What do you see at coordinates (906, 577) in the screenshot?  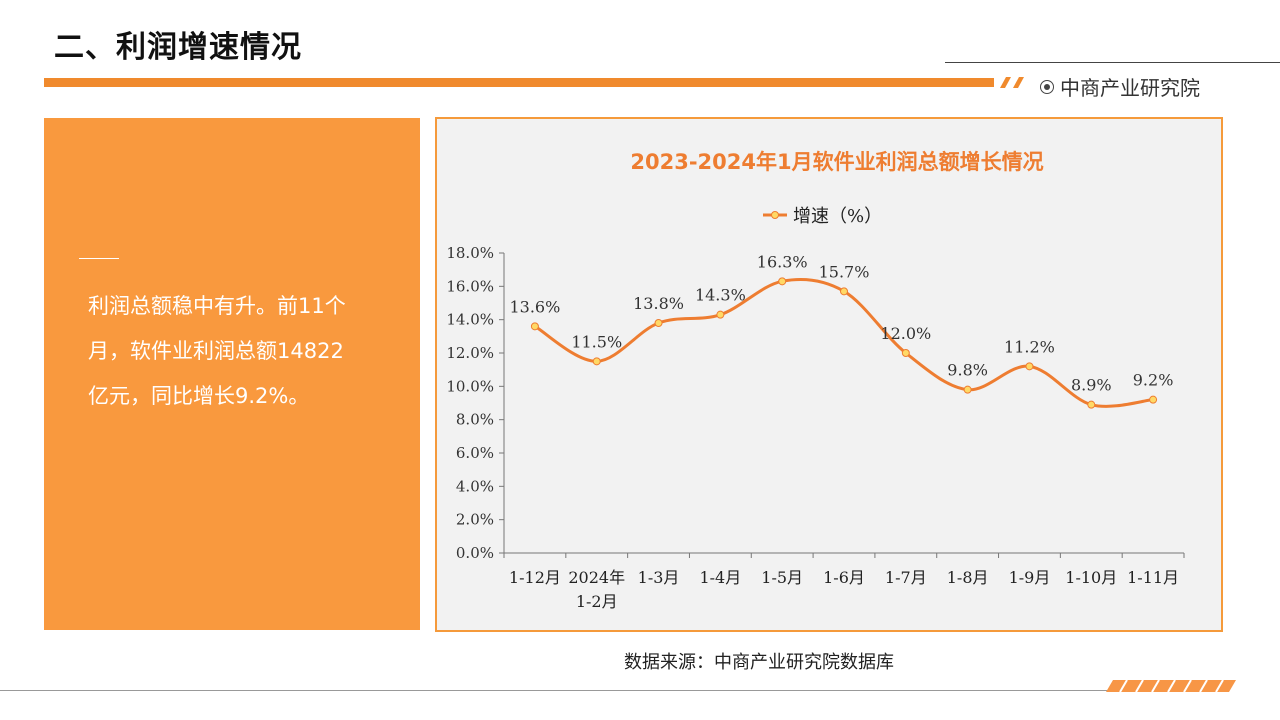 I see `x-tick-label: 1-7月` at bounding box center [906, 577].